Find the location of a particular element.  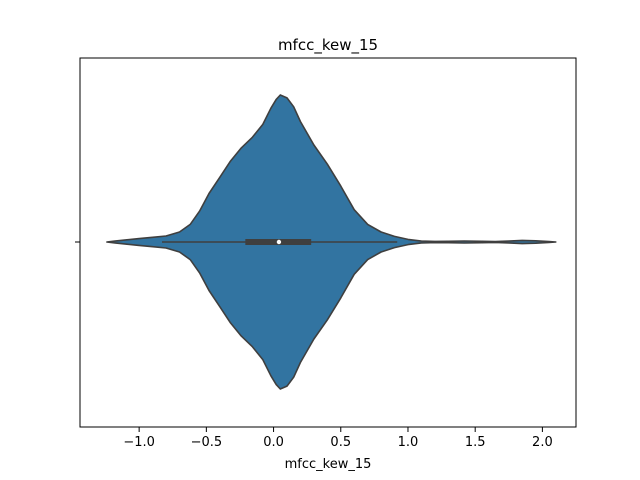

x-tick-label: 1.0 is located at coordinates (408, 442).